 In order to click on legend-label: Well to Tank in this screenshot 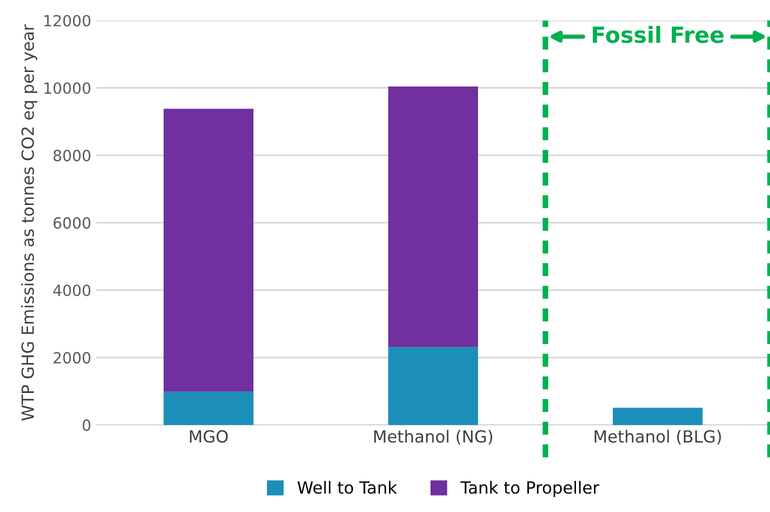, I will do `click(348, 487)`.